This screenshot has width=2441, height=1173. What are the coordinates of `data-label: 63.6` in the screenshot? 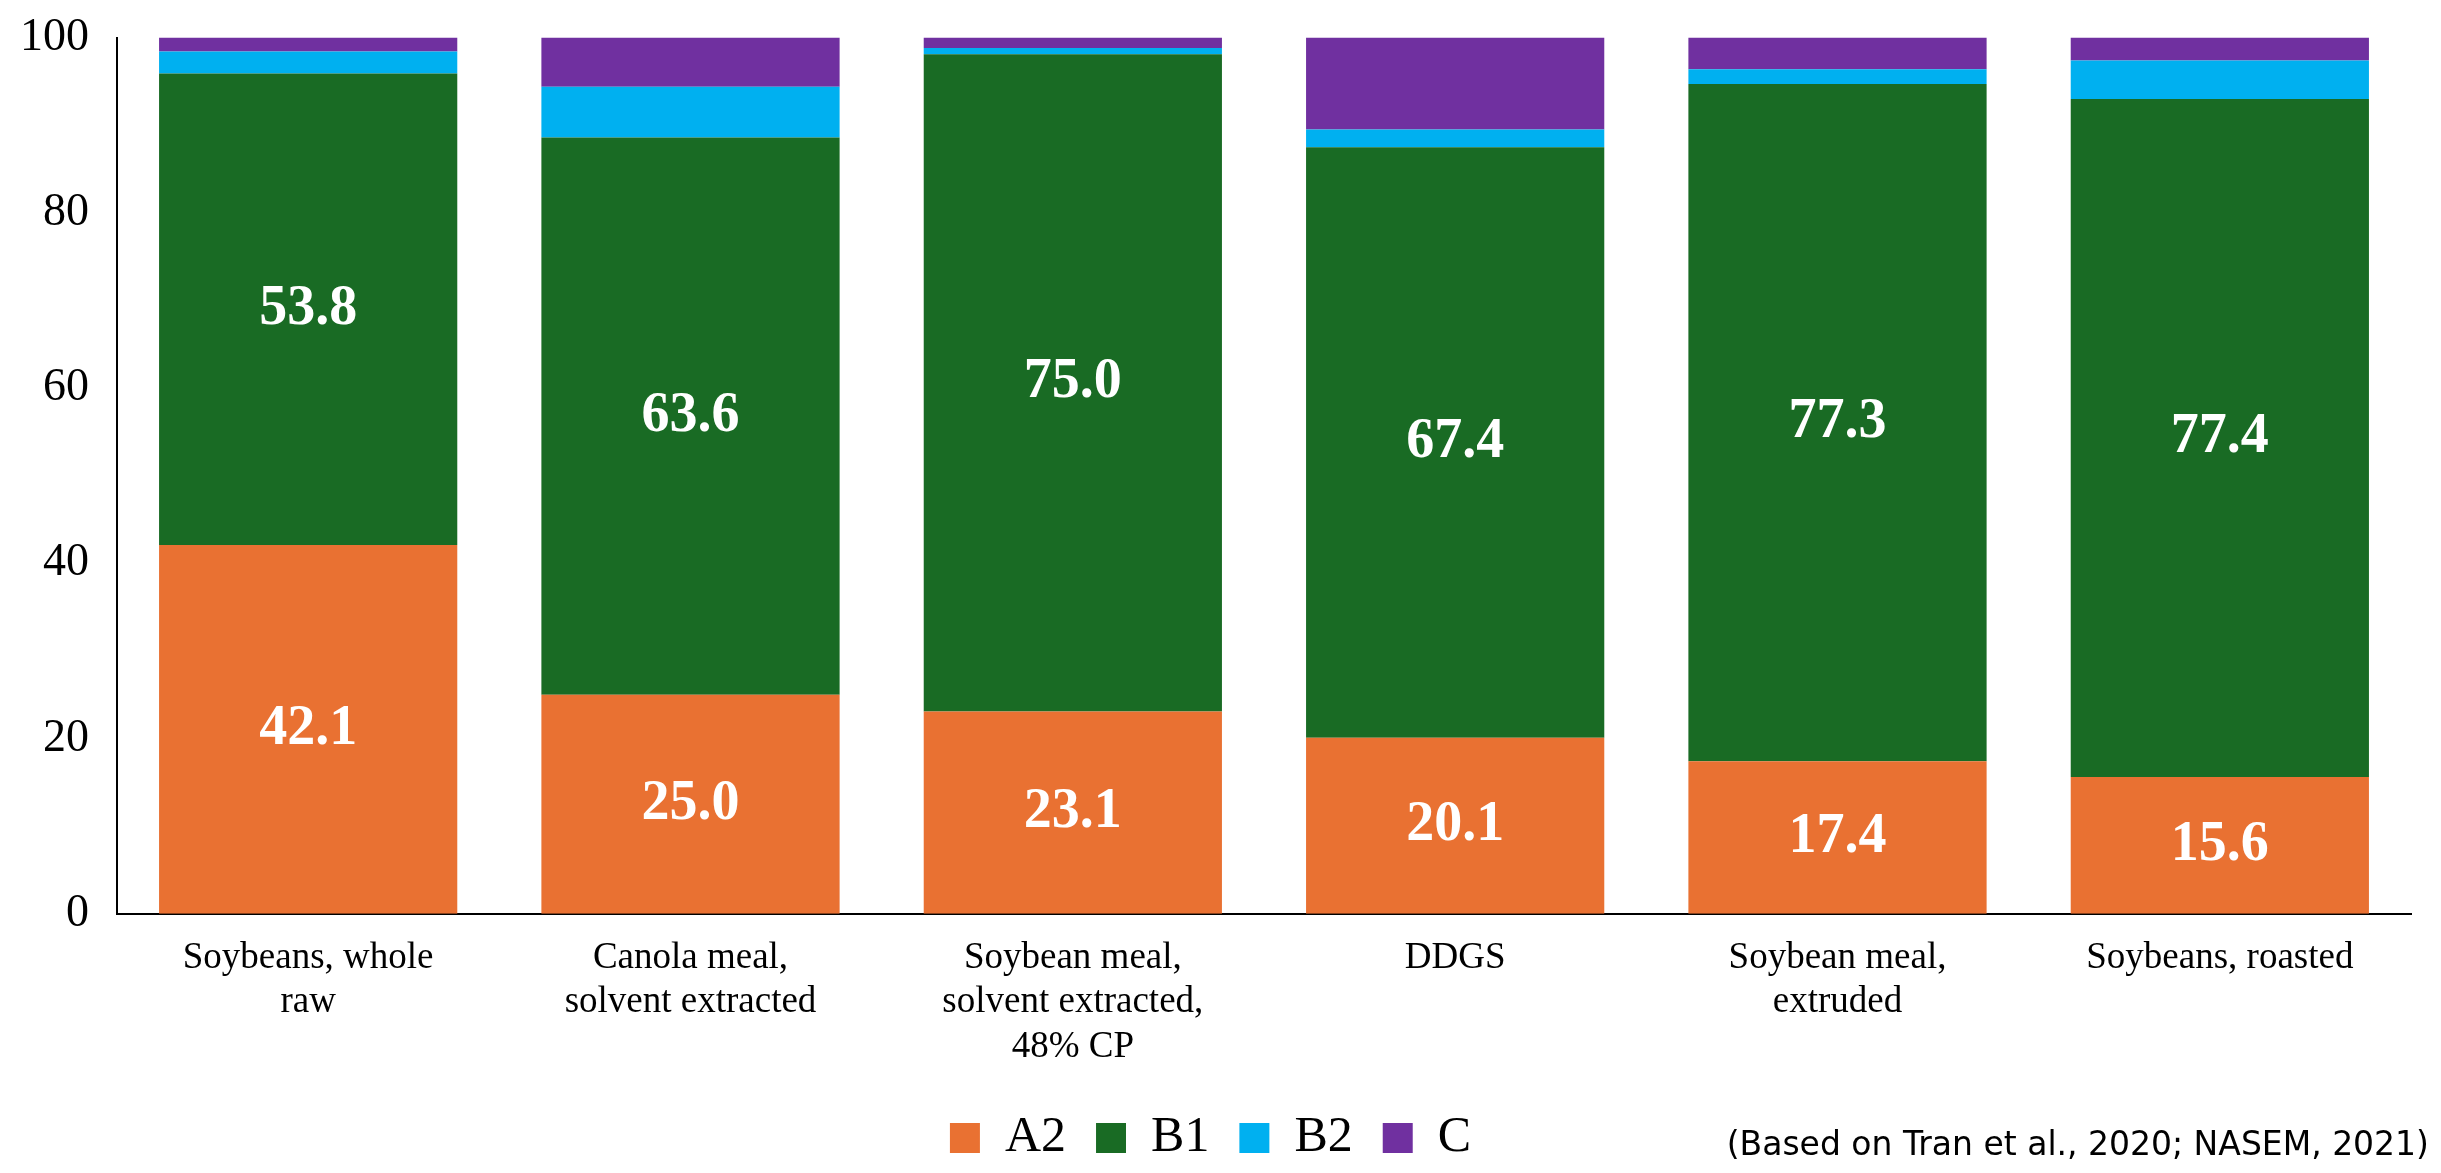 It's located at (690, 411).